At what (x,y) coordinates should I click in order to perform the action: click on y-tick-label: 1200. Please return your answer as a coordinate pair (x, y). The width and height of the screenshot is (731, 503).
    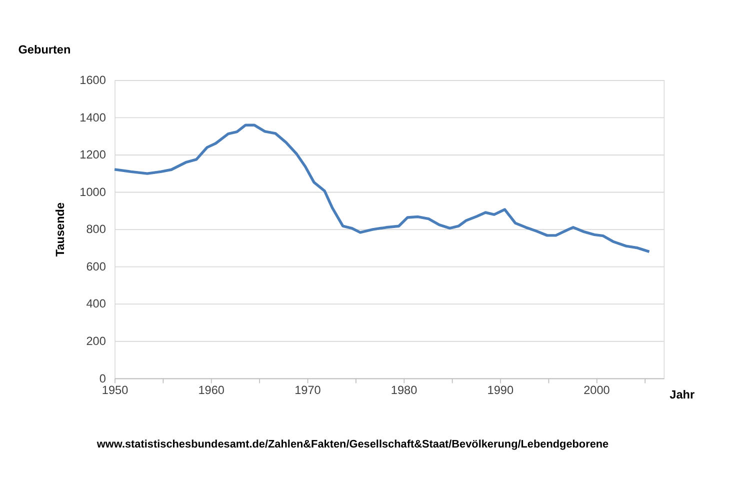
    Looking at the image, I should click on (93, 155).